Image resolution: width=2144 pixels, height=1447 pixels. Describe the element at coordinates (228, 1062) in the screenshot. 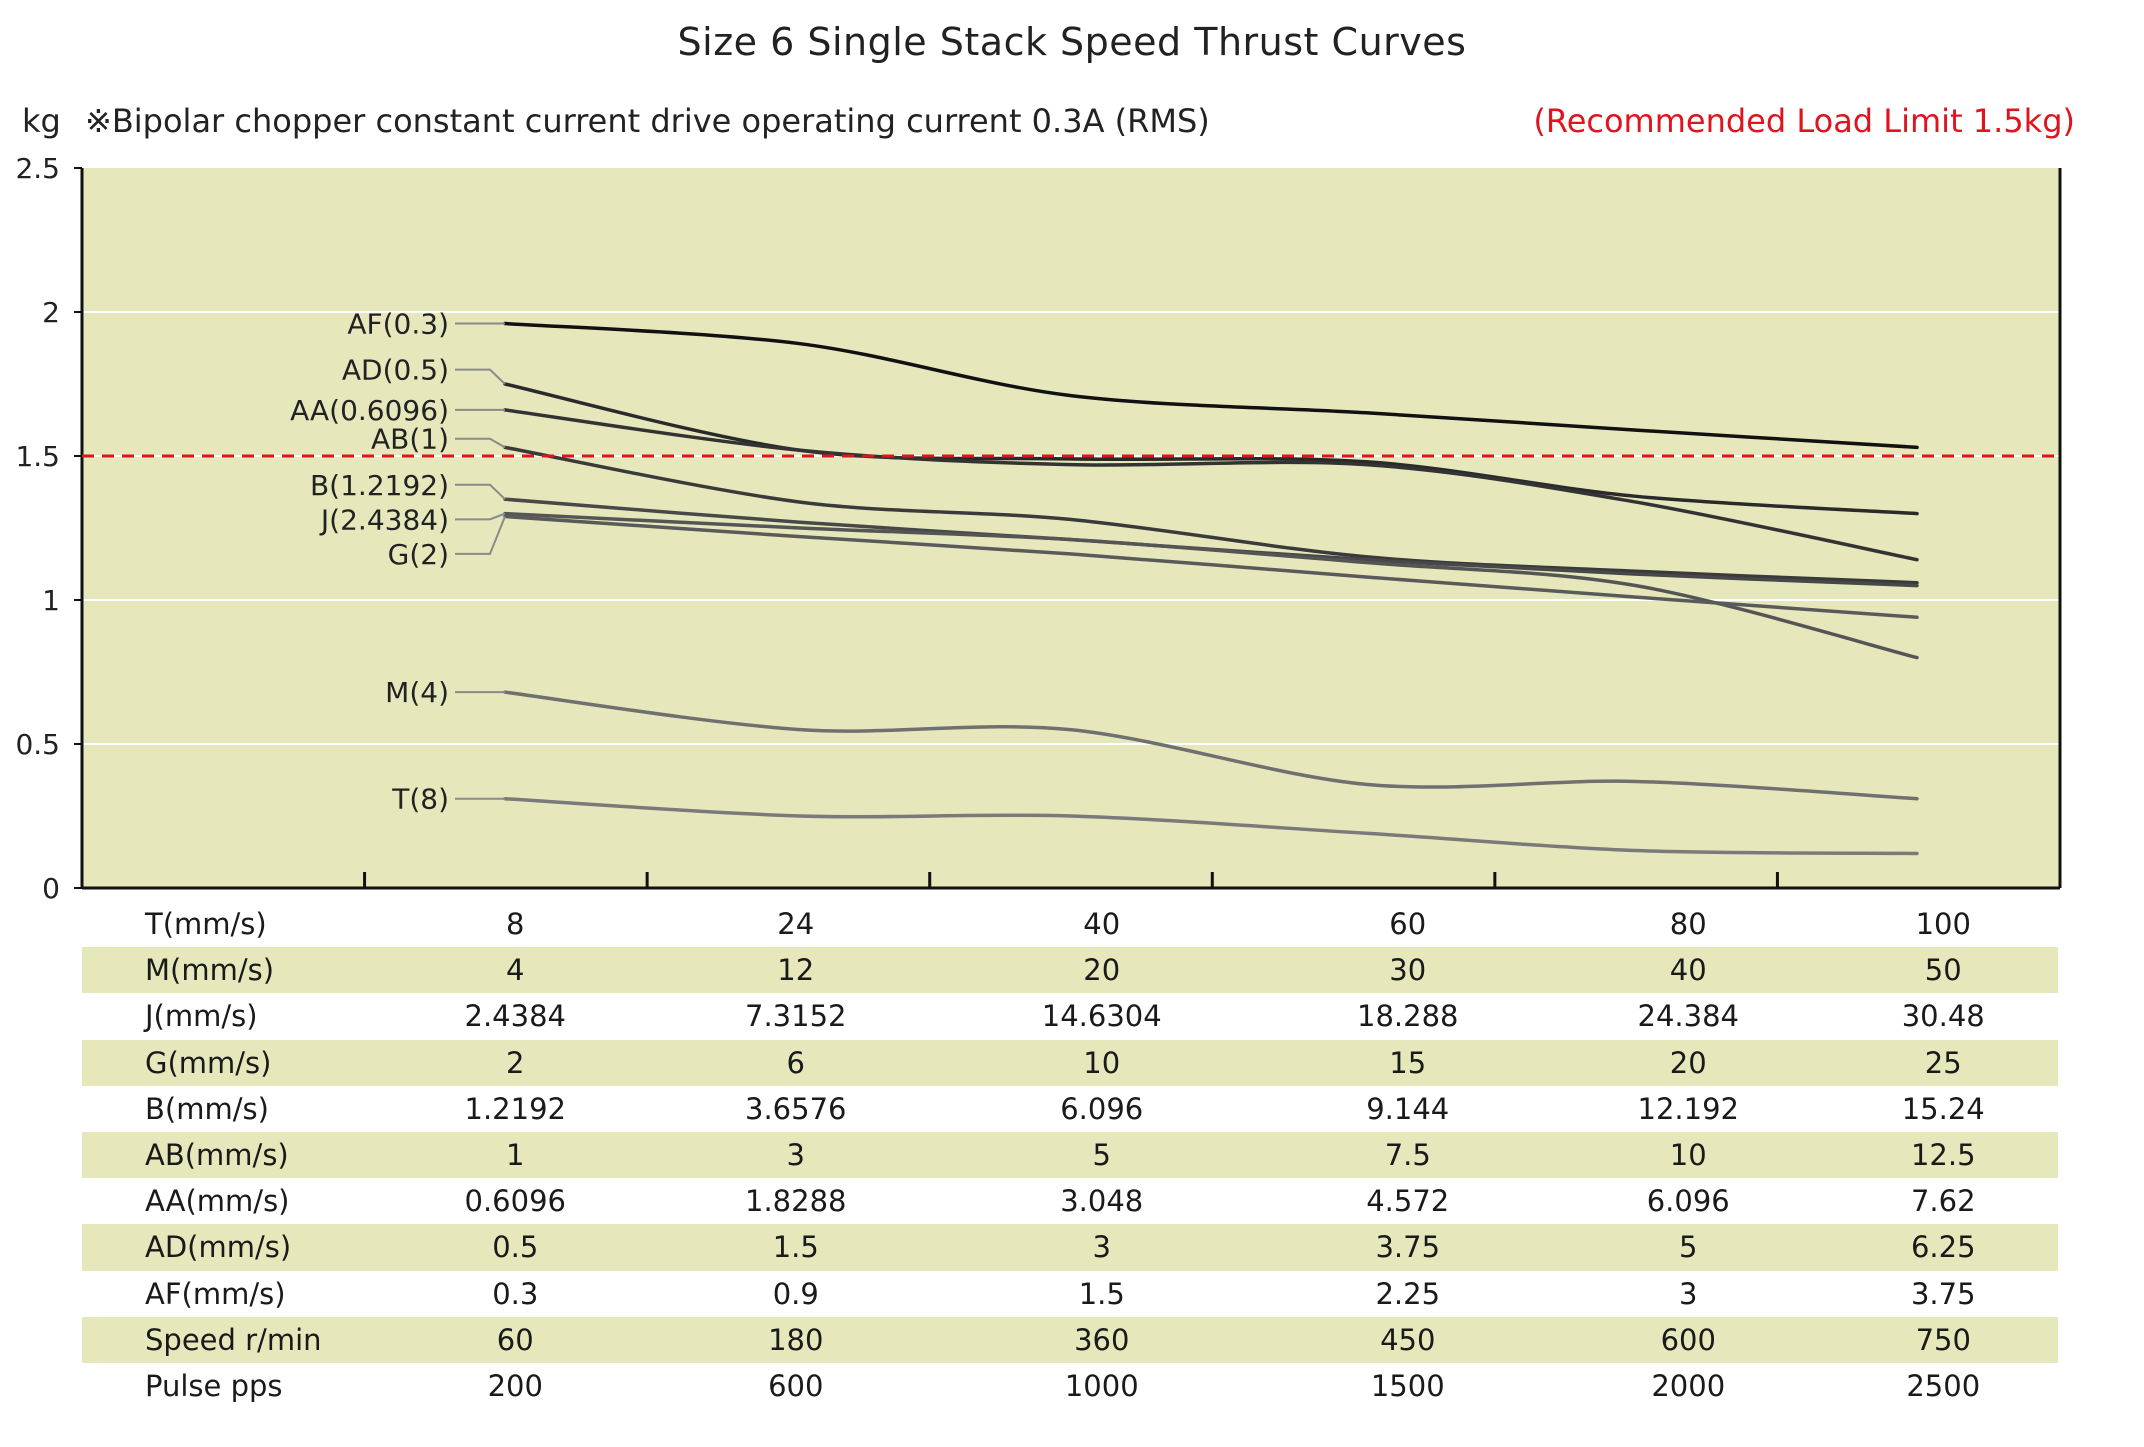

I see `table-row-label: G(mm/s)` at that location.